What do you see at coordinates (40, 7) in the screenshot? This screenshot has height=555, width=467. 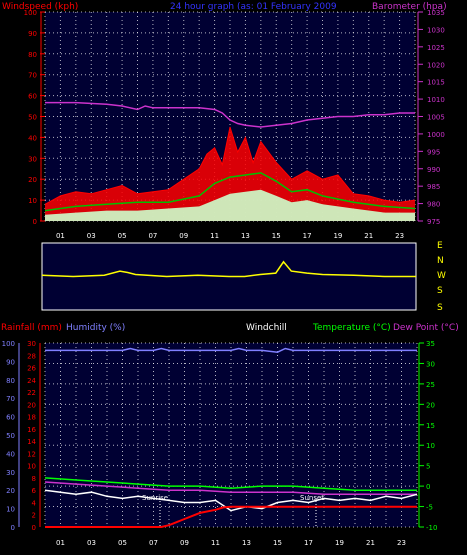 I see `windspeed-axis-label: Windspeed (kph)` at bounding box center [40, 7].